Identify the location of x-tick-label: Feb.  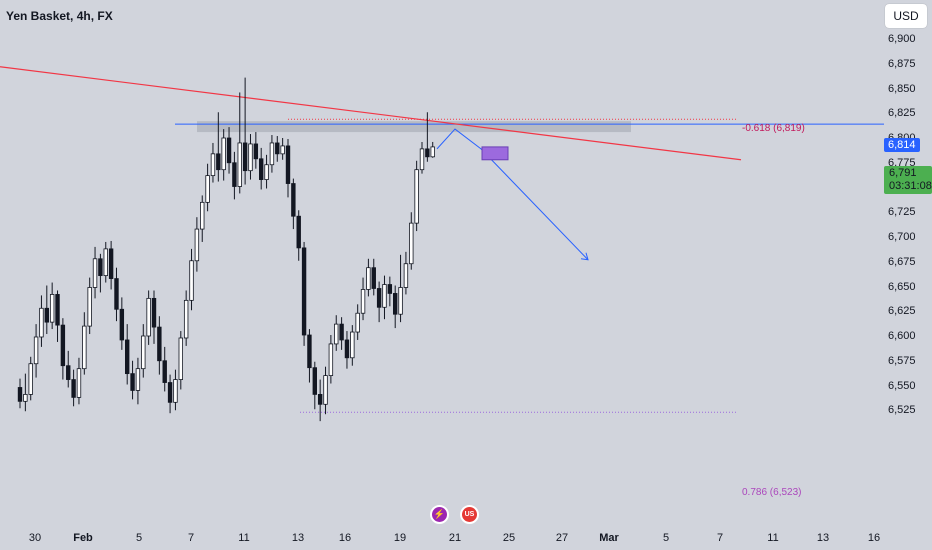
(83, 538).